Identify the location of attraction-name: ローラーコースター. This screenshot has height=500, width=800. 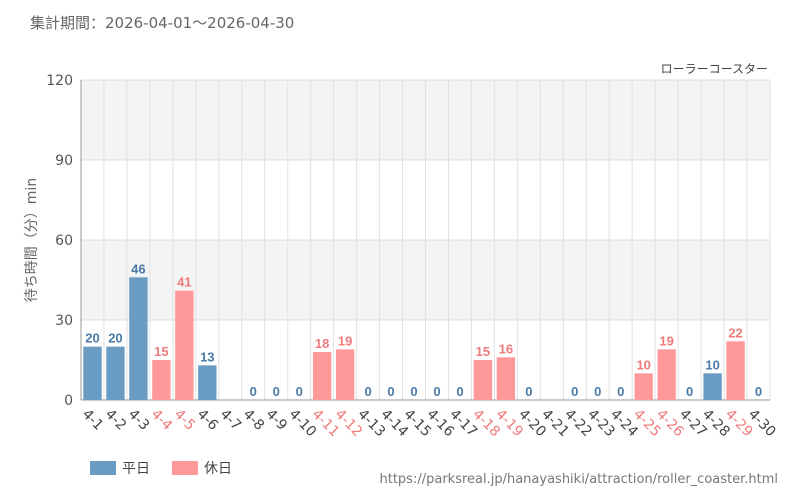
(714, 69).